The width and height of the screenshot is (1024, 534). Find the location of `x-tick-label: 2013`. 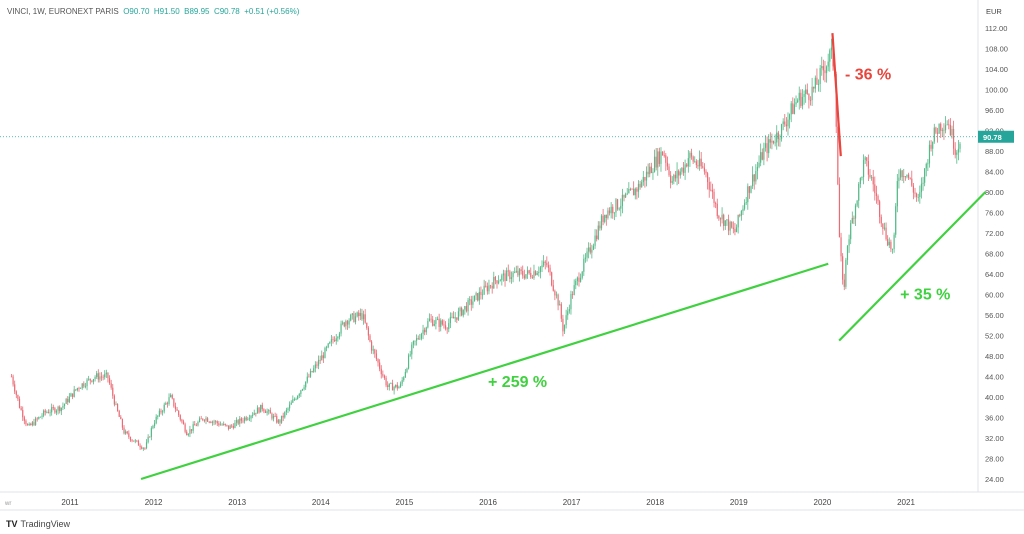

x-tick-label: 2013 is located at coordinates (237, 502).